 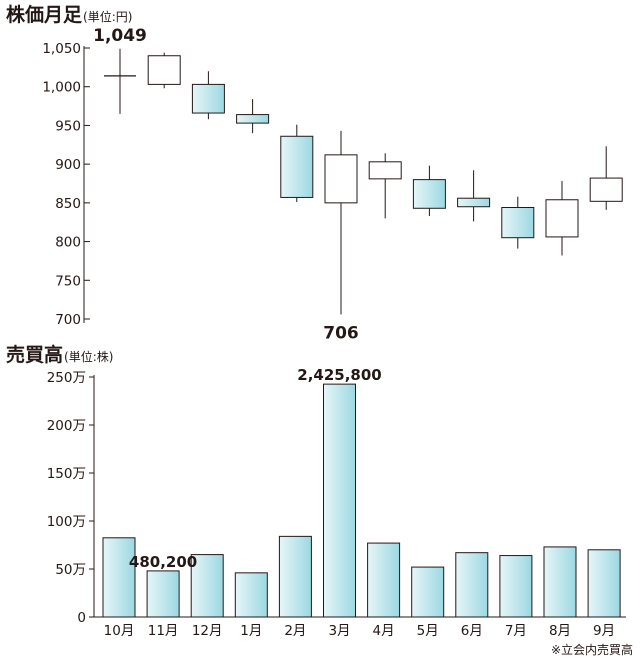 I want to click on price-y-tick-label: 1,050, so click(x=61, y=49).